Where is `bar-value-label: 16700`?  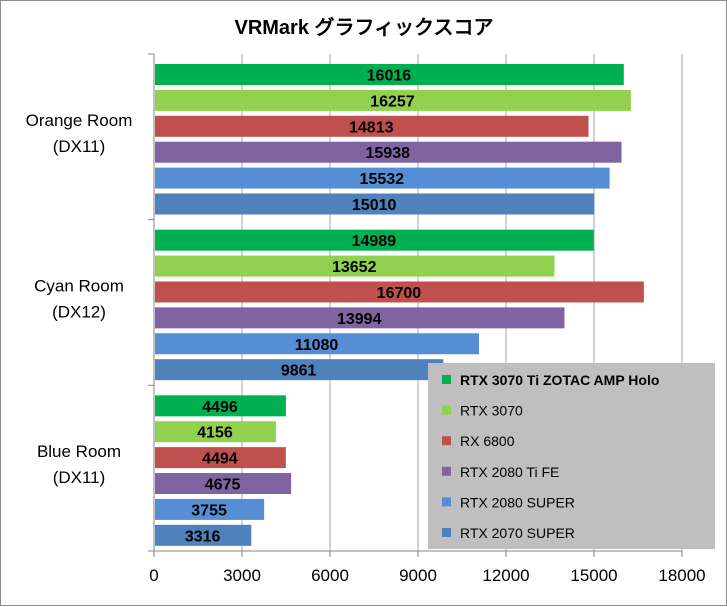
bar-value-label: 16700 is located at coordinates (399, 293).